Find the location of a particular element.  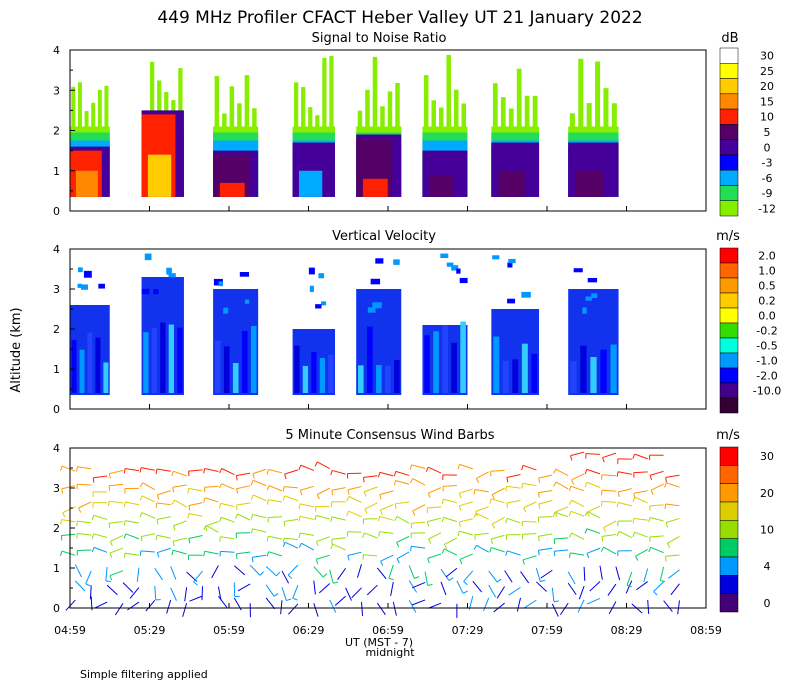

snr-y-tick-label: 4 is located at coordinates (56, 50).